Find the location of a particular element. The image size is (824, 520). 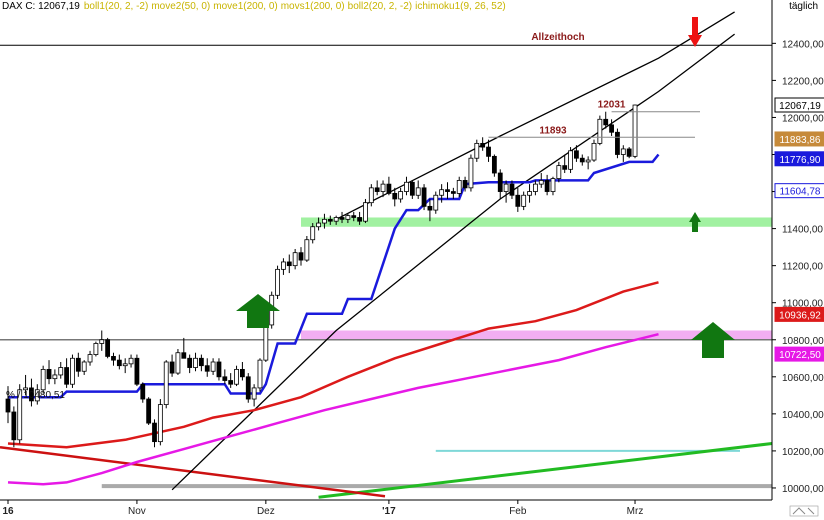

price-tag-label: 10722,50 is located at coordinates (800, 355).